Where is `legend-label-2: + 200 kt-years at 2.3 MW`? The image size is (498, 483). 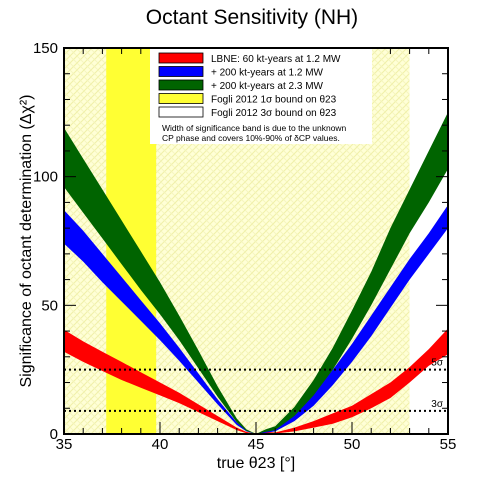 legend-label-2: + 200 kt-years at 2.3 MW is located at coordinates (267, 86).